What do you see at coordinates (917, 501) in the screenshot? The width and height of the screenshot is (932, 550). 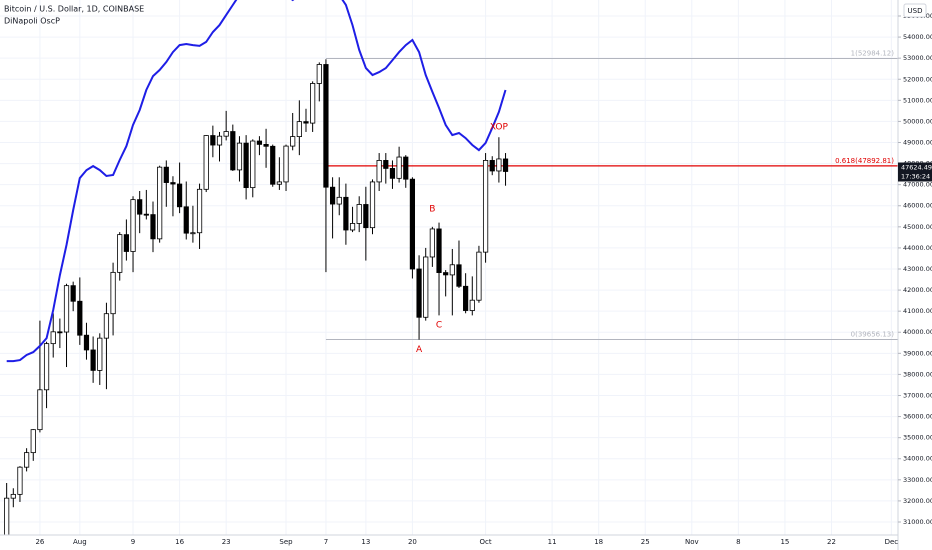 I see `y-tick-label: 32000.00` at bounding box center [917, 501].